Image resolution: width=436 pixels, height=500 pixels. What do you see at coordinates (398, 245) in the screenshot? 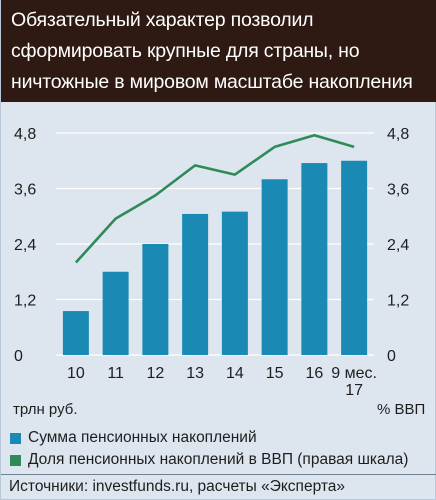
I see `y2-tick-label: 2,4` at bounding box center [398, 245].